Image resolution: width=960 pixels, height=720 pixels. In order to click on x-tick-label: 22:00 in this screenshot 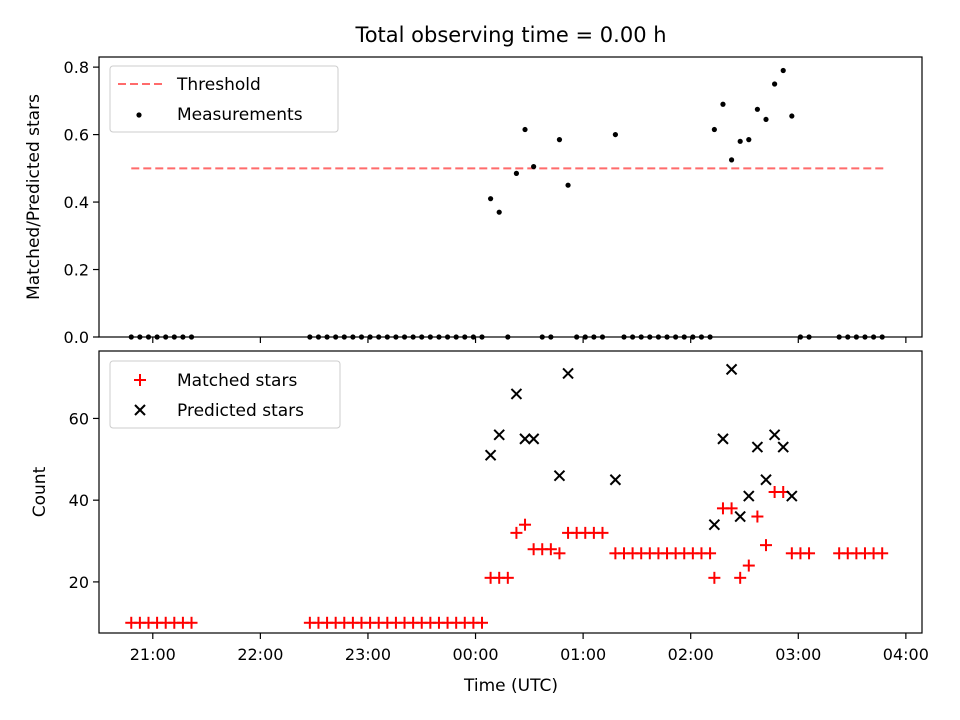, I will do `click(260, 654)`.